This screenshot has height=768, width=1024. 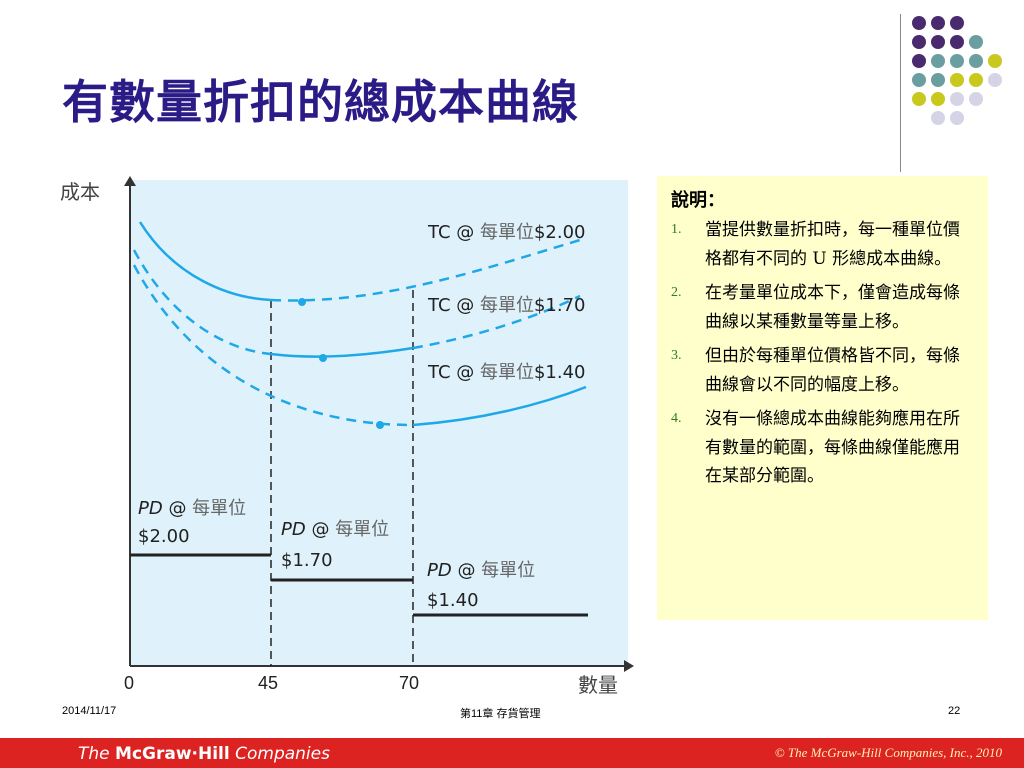 What do you see at coordinates (425, 270) in the screenshot?
I see `tc-curve-2.00-dashed` at bounding box center [425, 270].